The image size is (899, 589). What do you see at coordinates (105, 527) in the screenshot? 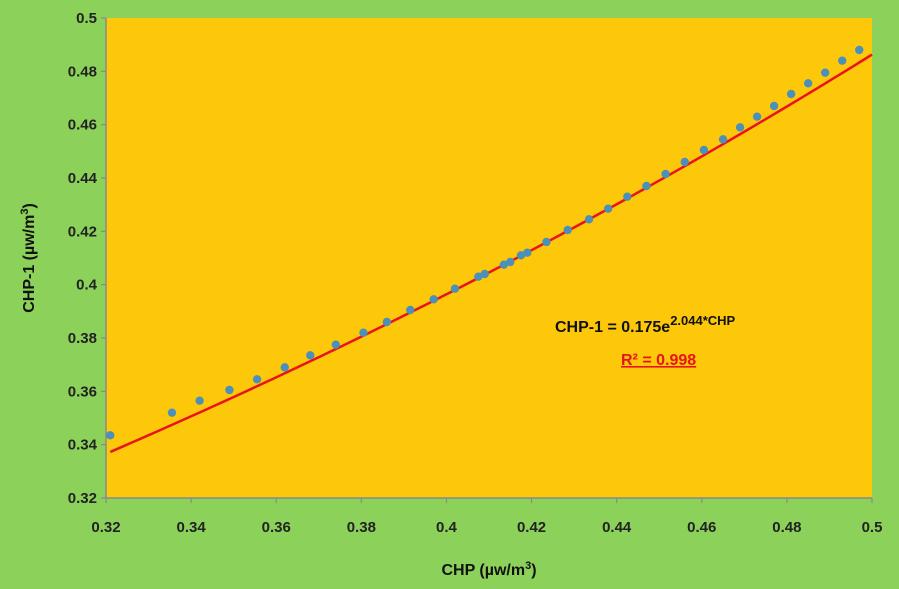
I see `x-tick-label: 0.32` at bounding box center [105, 527].